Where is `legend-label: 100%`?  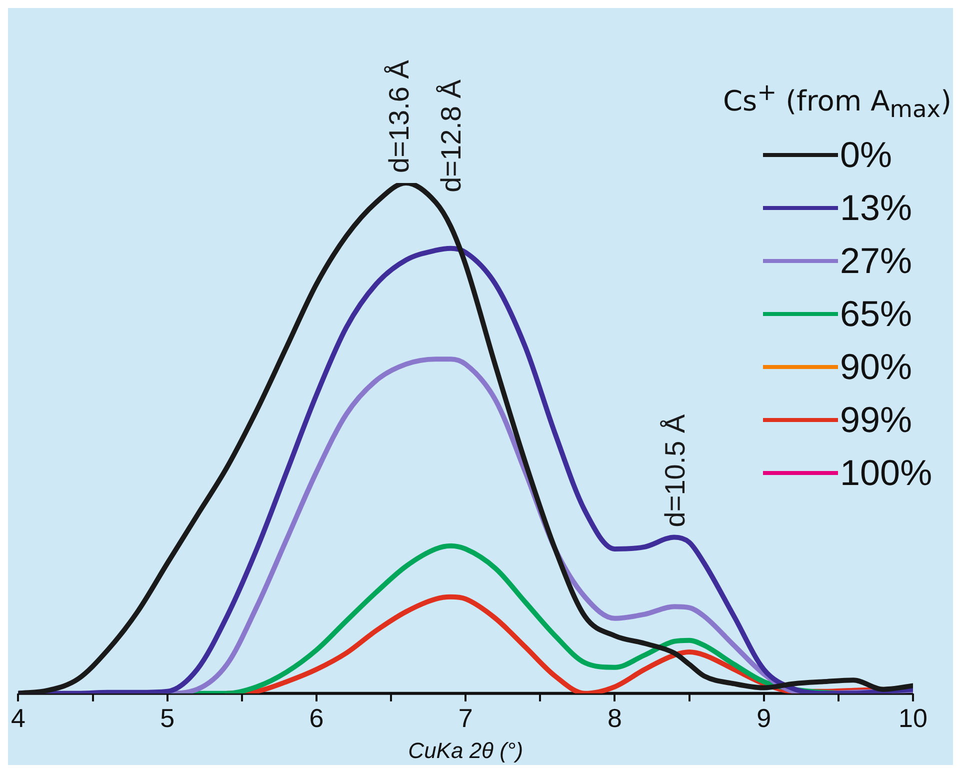
legend-label: 100% is located at coordinates (886, 473).